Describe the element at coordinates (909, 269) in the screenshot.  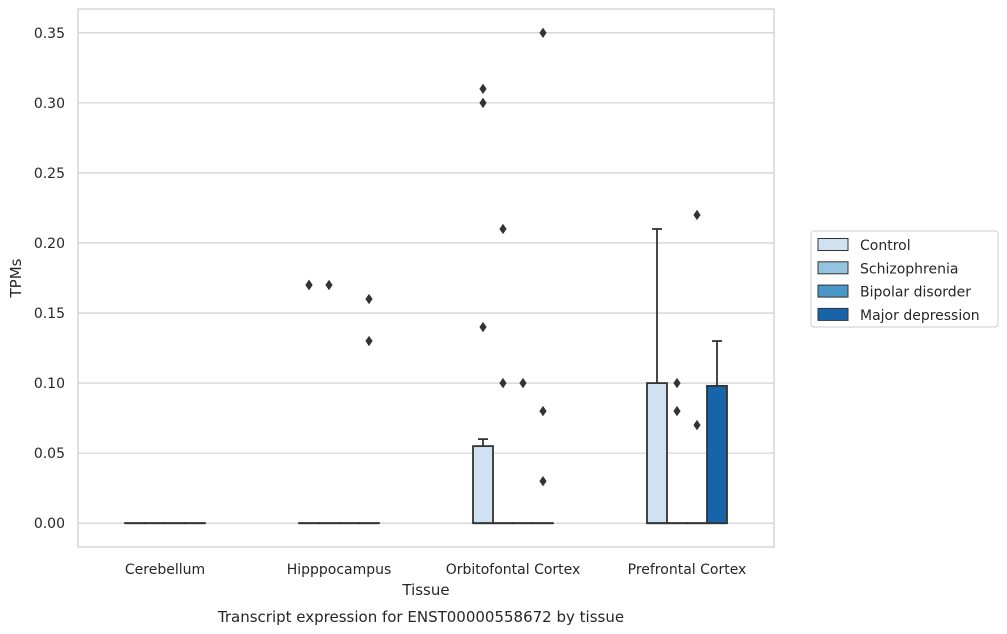
I see `legend-label: Schizophrenia` at that location.